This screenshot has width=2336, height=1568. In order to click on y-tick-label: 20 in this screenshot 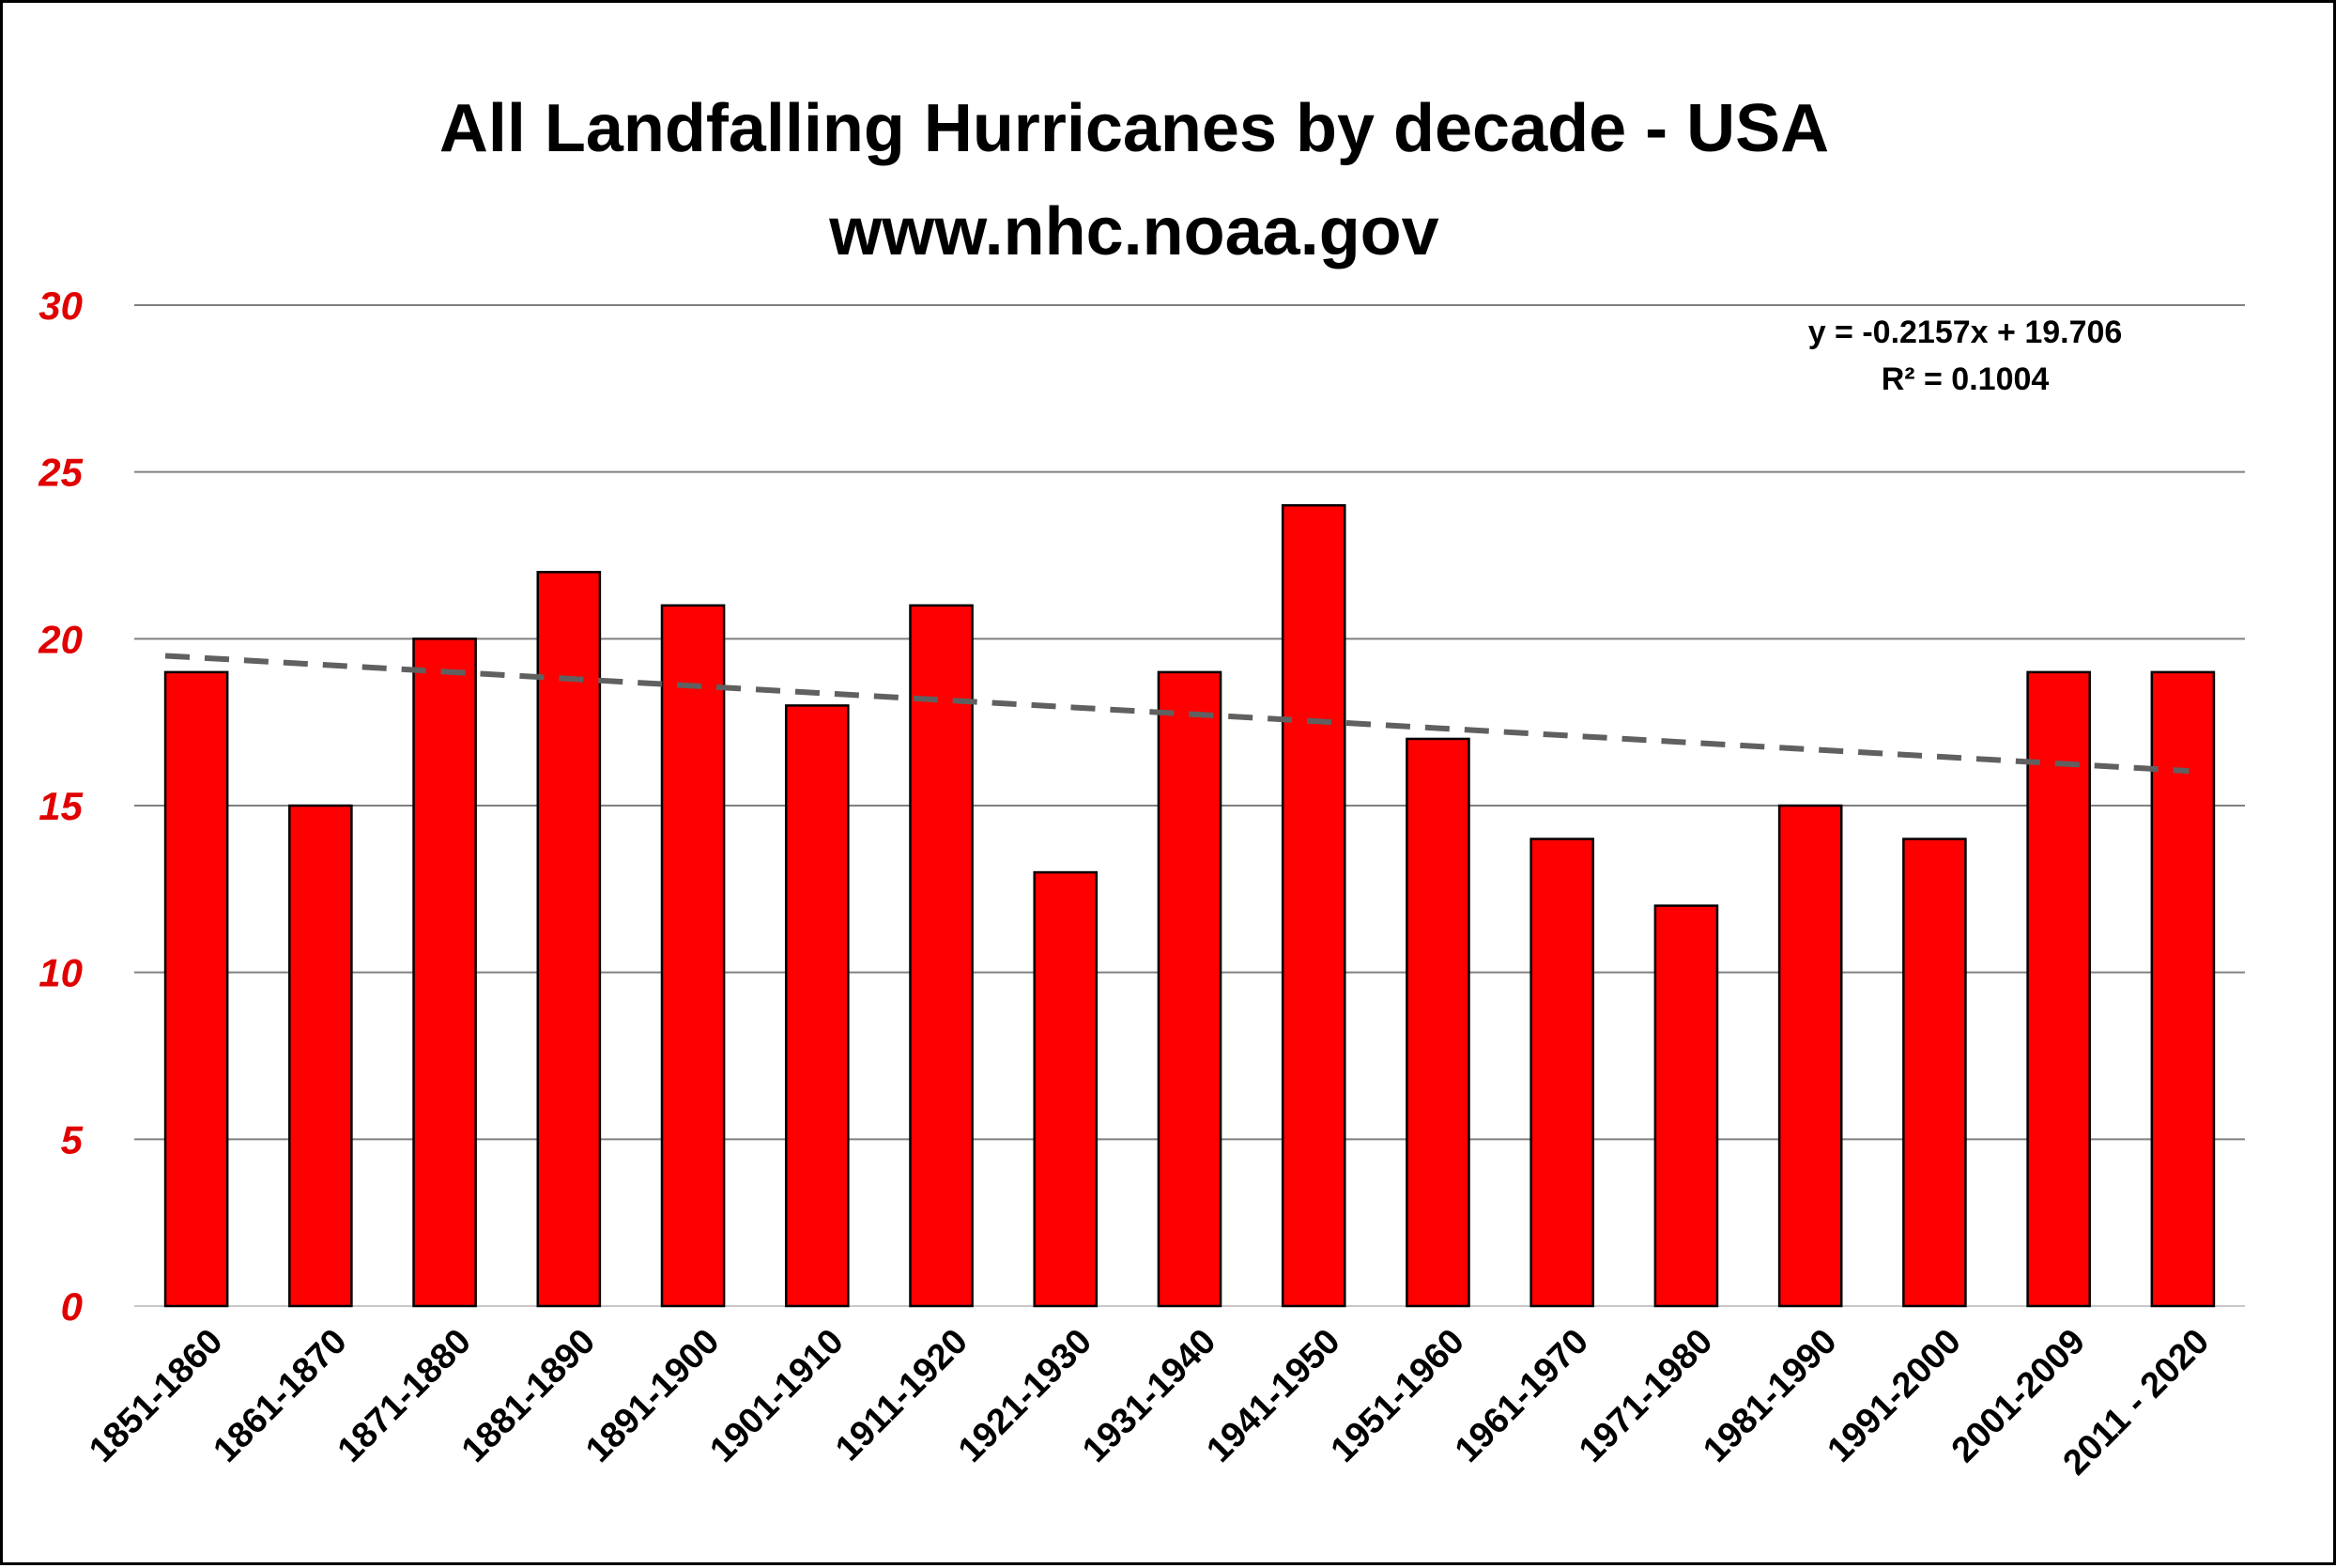, I will do `click(60, 639)`.